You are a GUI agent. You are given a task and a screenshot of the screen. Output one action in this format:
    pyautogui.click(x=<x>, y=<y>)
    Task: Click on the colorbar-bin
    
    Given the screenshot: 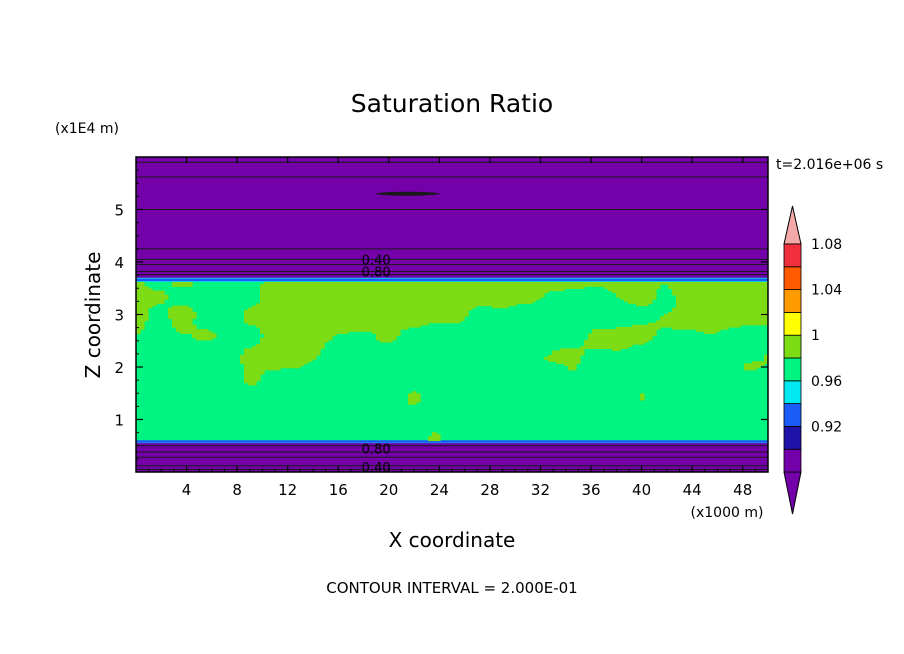 What is the action you would take?
    pyautogui.click(x=792, y=278)
    